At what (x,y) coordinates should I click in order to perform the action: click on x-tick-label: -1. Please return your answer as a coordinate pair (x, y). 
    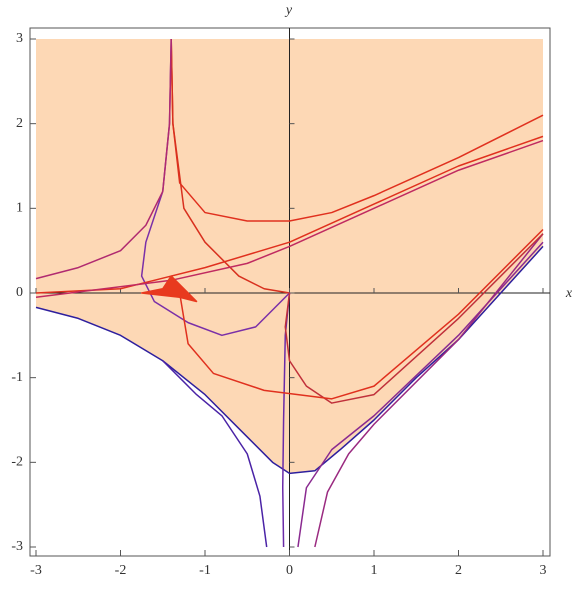
    Looking at the image, I should click on (205, 570).